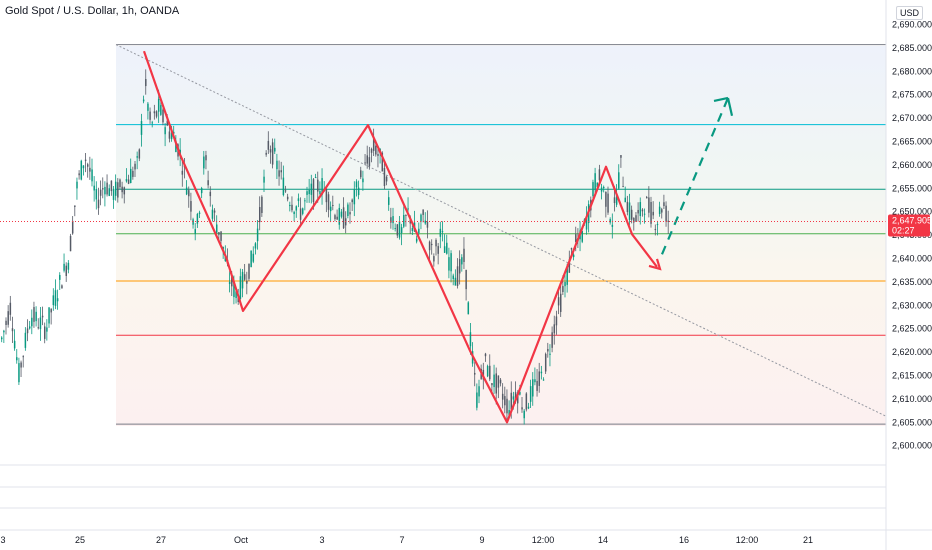 The height and width of the screenshot is (550, 932). I want to click on price-tick-label: 2,615.000, so click(912, 376).